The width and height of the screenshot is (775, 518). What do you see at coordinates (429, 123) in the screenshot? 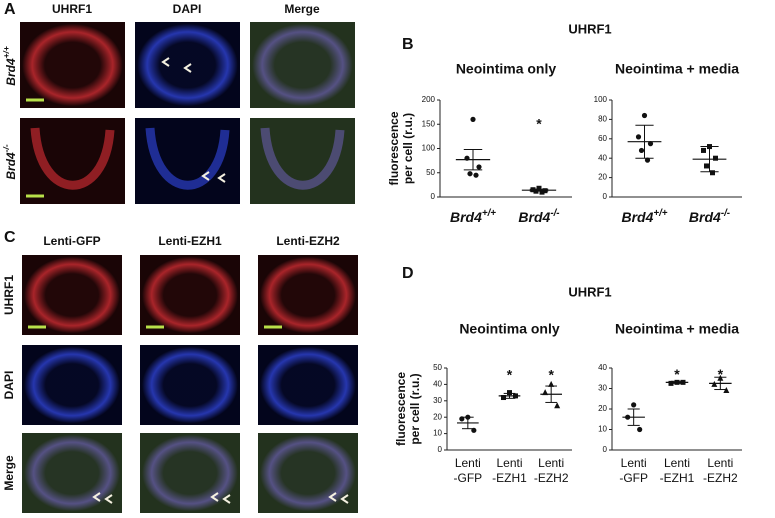
I see `y-tick-label: 150` at bounding box center [429, 123].